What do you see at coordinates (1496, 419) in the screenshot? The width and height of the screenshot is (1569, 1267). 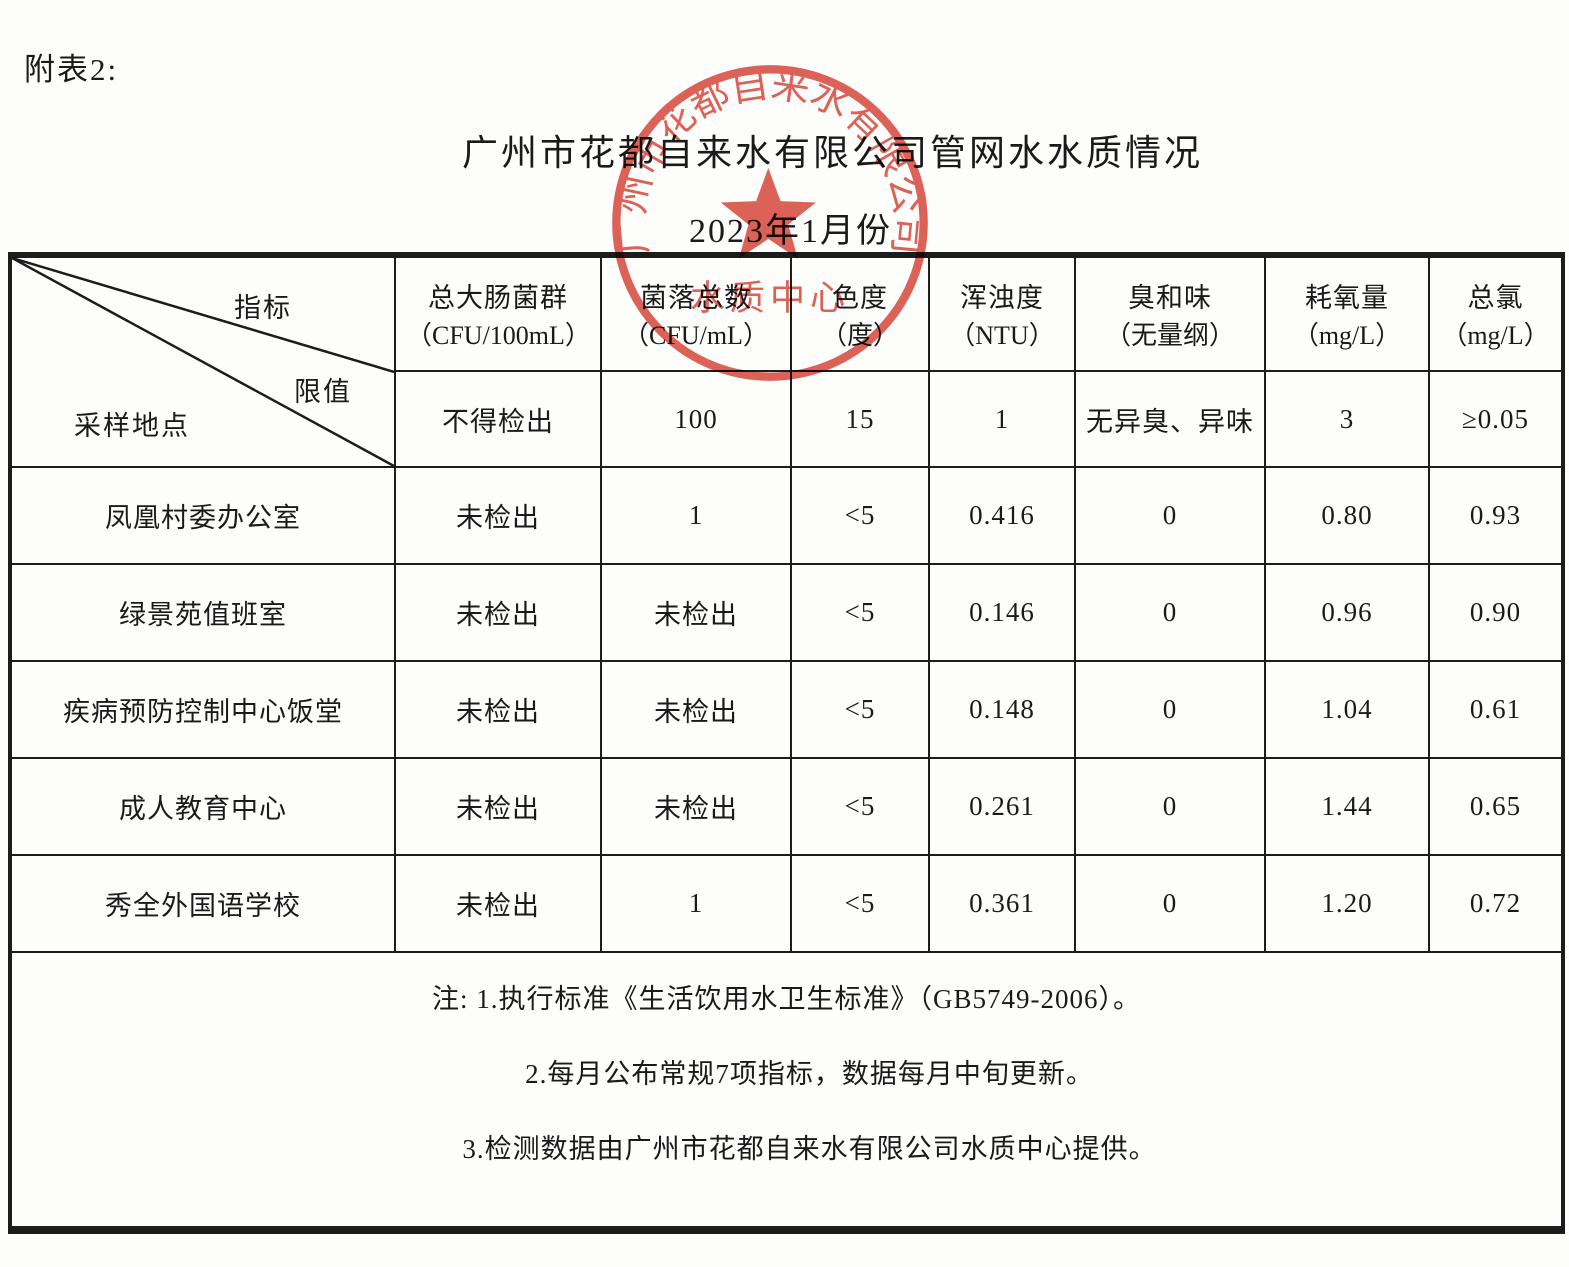 I see `limit-total-chlorine: ≥0.05` at bounding box center [1496, 419].